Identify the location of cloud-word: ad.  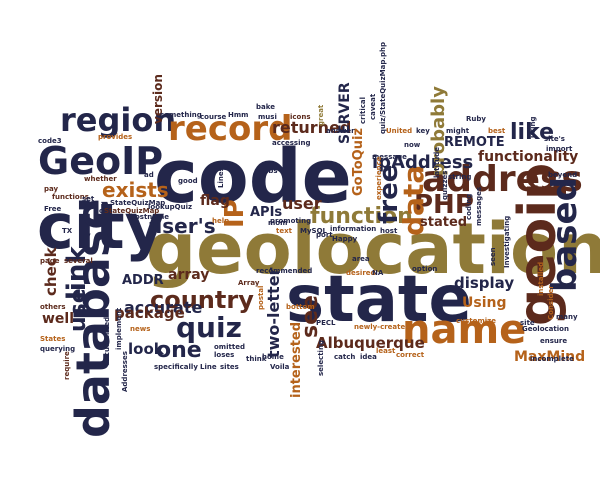
(149, 175).